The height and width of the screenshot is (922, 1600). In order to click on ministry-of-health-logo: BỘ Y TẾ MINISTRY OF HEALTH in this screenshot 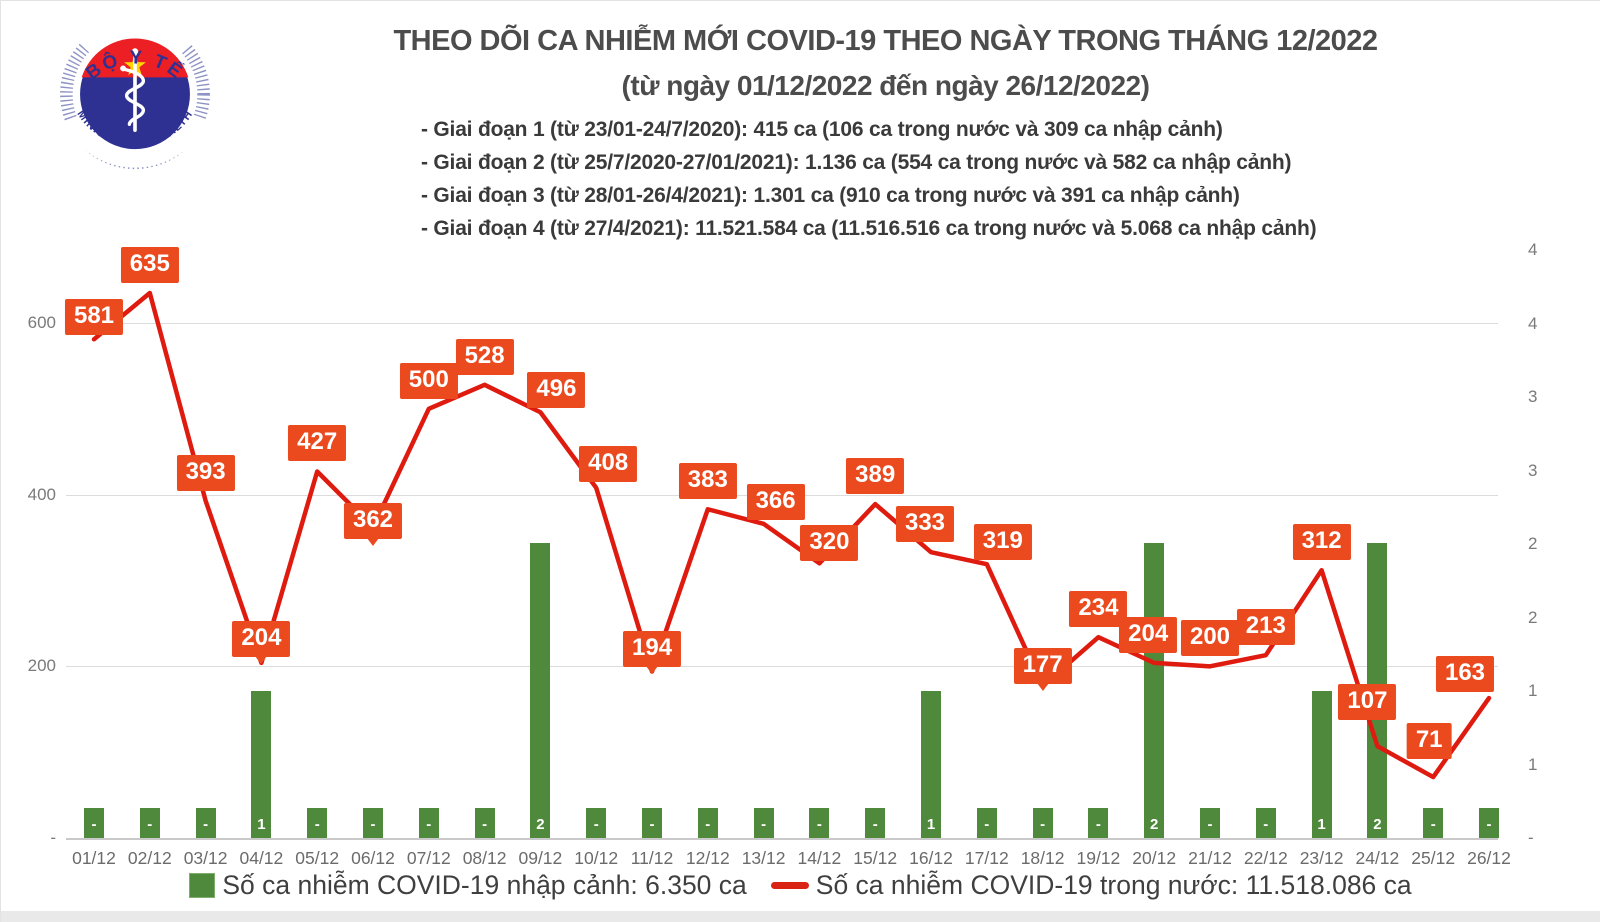, I will do `click(135, 92)`.